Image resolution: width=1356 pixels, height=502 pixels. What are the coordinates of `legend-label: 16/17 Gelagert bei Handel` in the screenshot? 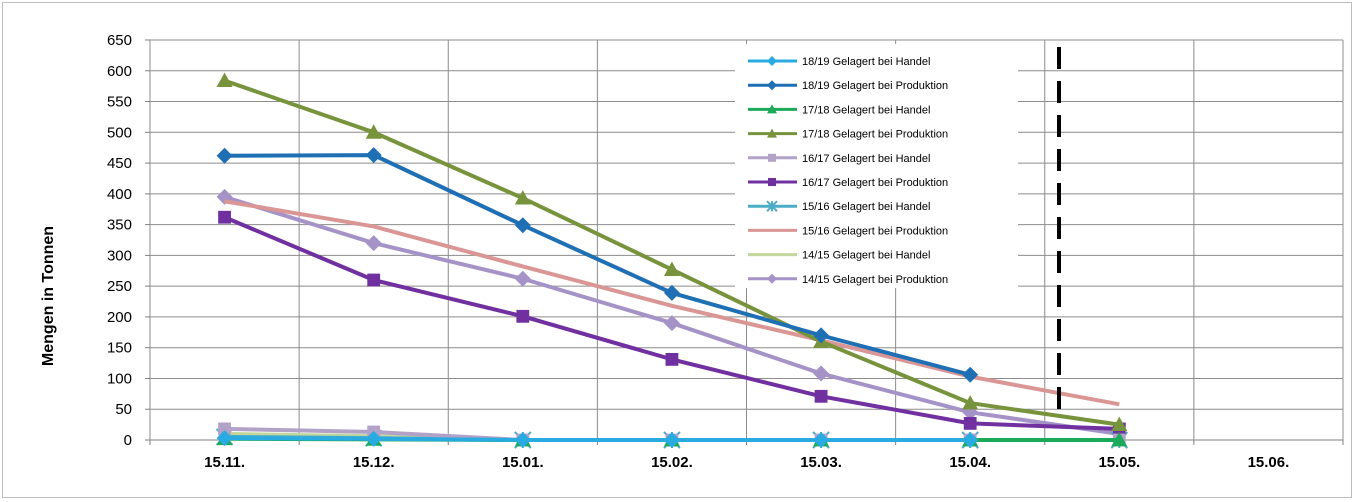 It's located at (866, 159).